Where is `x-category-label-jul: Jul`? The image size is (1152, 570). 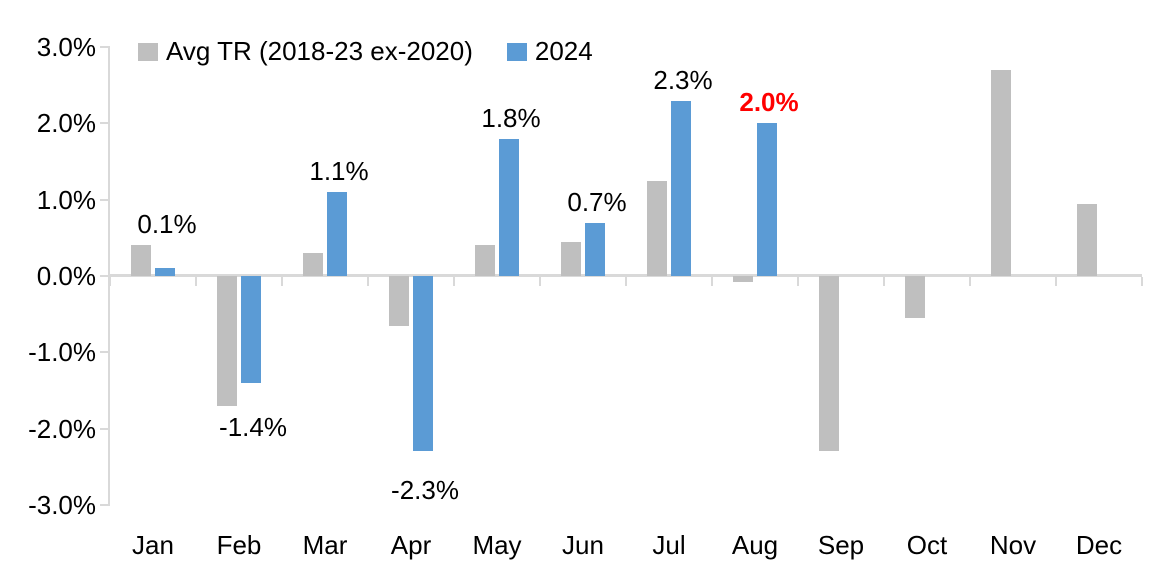 x-category-label-jul: Jul is located at coordinates (669, 545).